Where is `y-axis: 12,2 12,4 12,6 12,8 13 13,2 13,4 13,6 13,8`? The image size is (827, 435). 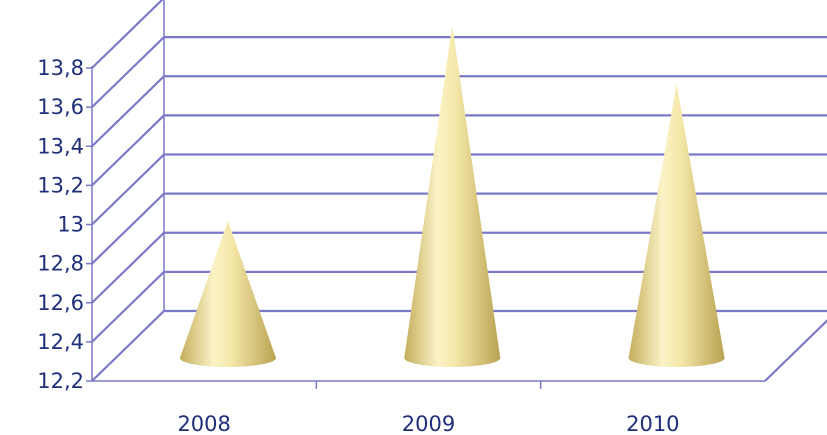
y-axis: 12,2 12,4 12,6 12,8 13 13,2 13,4 13,6 13,8 is located at coordinates (65, 224).